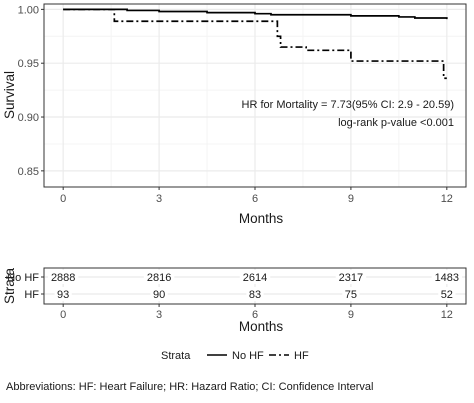  I want to click on risk-row-labels: No HF HF, so click(25, 286).